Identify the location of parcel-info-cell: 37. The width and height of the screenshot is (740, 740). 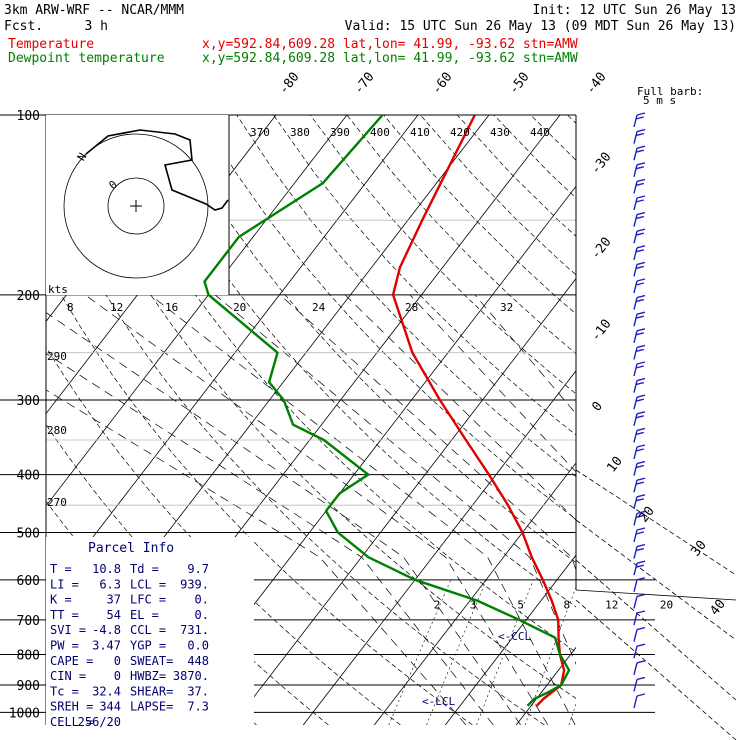
(114, 600).